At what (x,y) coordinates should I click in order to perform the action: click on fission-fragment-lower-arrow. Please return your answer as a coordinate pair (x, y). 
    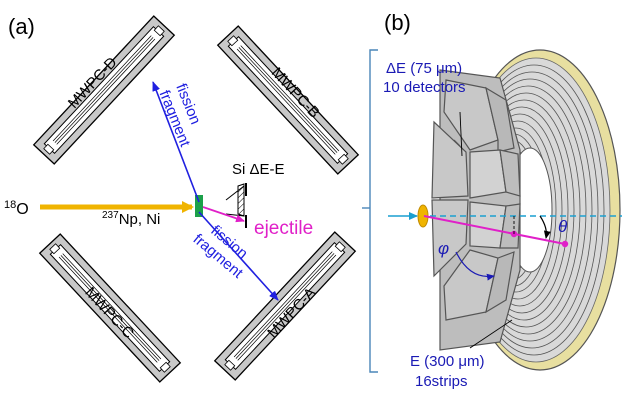
    Looking at the image, I should click on (238, 256).